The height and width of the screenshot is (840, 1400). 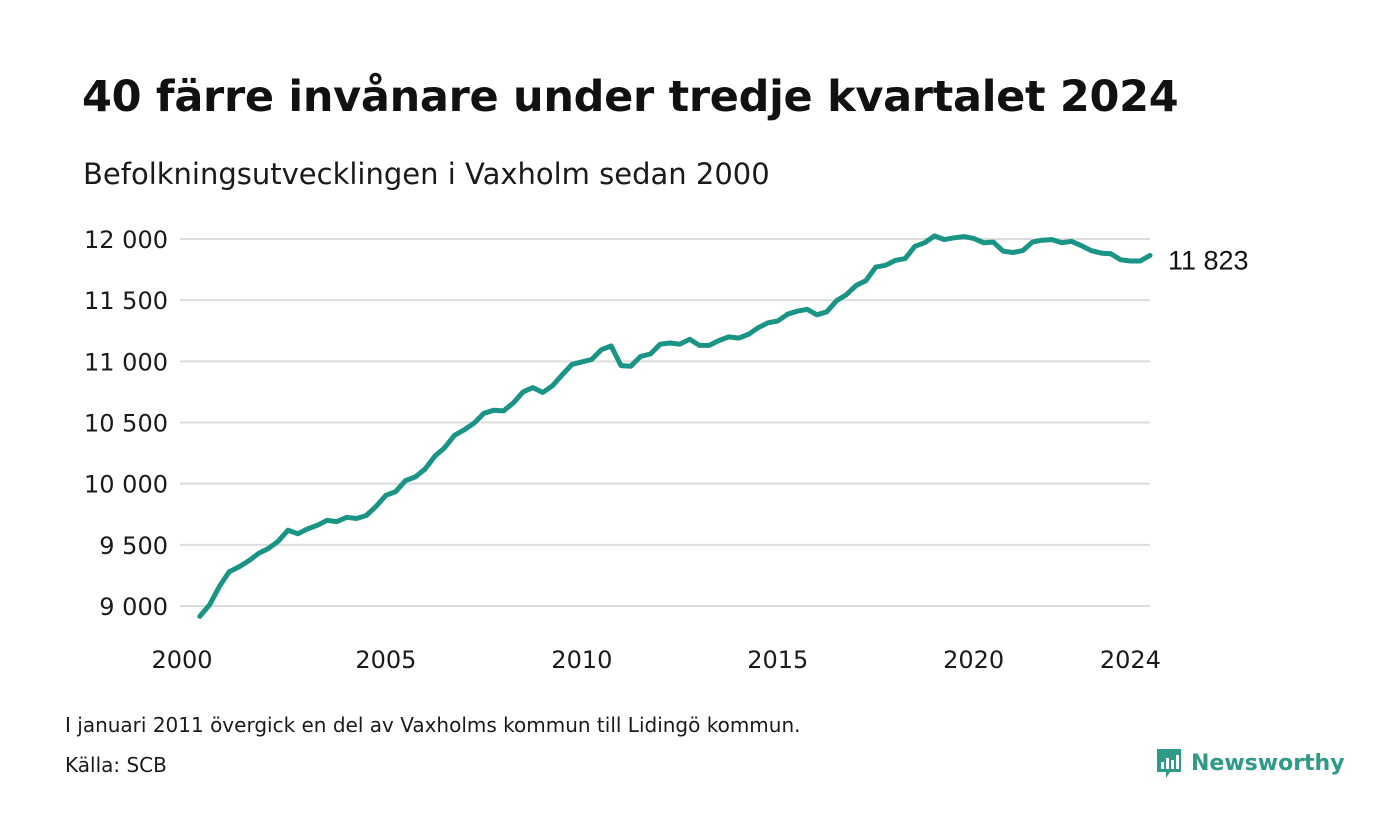 What do you see at coordinates (116, 765) in the screenshot?
I see `source-credit: Källa: SCB` at bounding box center [116, 765].